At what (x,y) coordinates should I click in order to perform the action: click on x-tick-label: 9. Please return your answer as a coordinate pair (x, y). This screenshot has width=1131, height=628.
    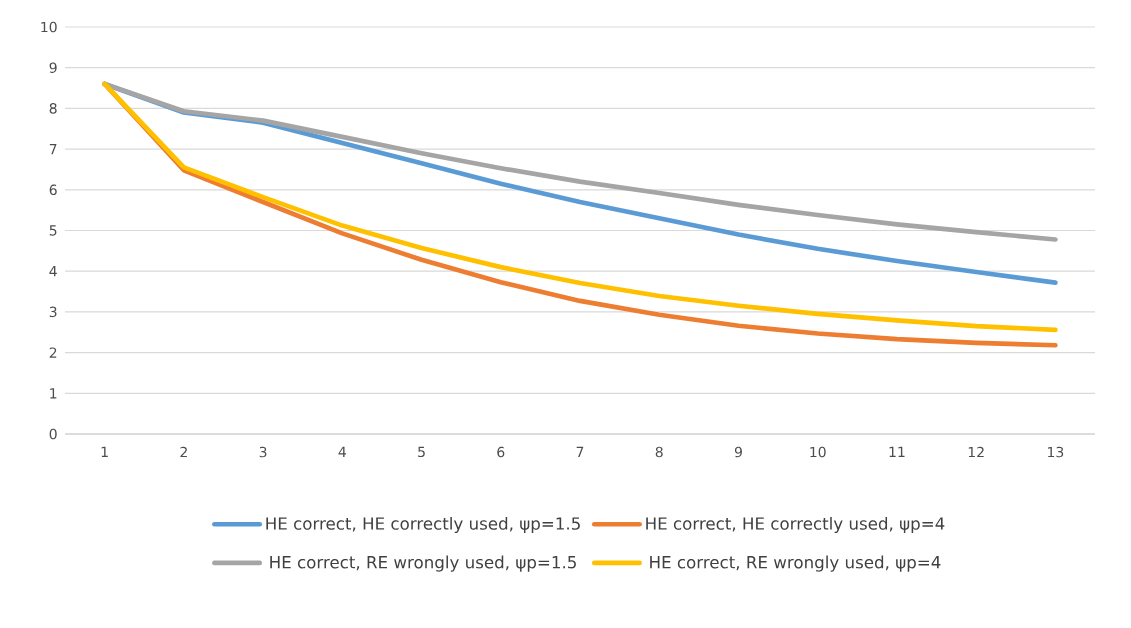
    Looking at the image, I should click on (738, 452).